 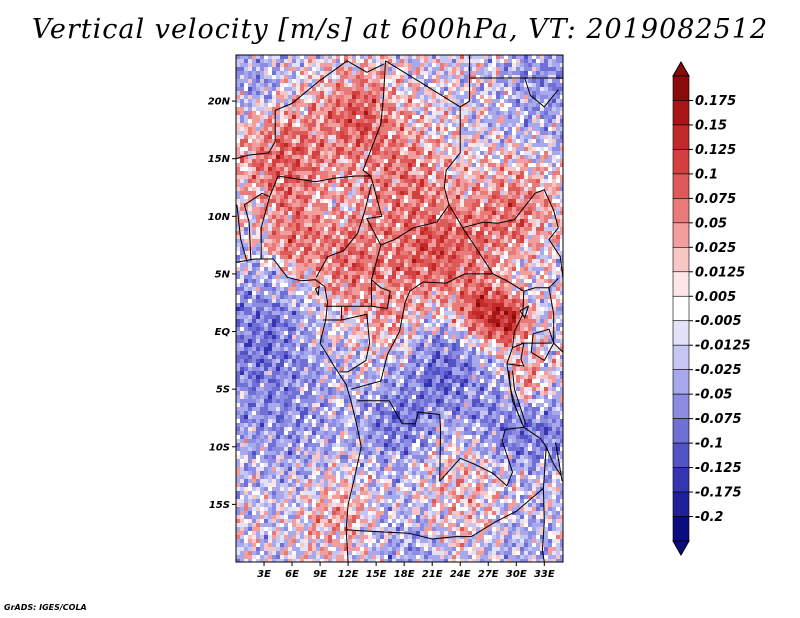 What do you see at coordinates (45, 607) in the screenshot?
I see `grads-credit: GrADS: IGES/COLA` at bounding box center [45, 607].